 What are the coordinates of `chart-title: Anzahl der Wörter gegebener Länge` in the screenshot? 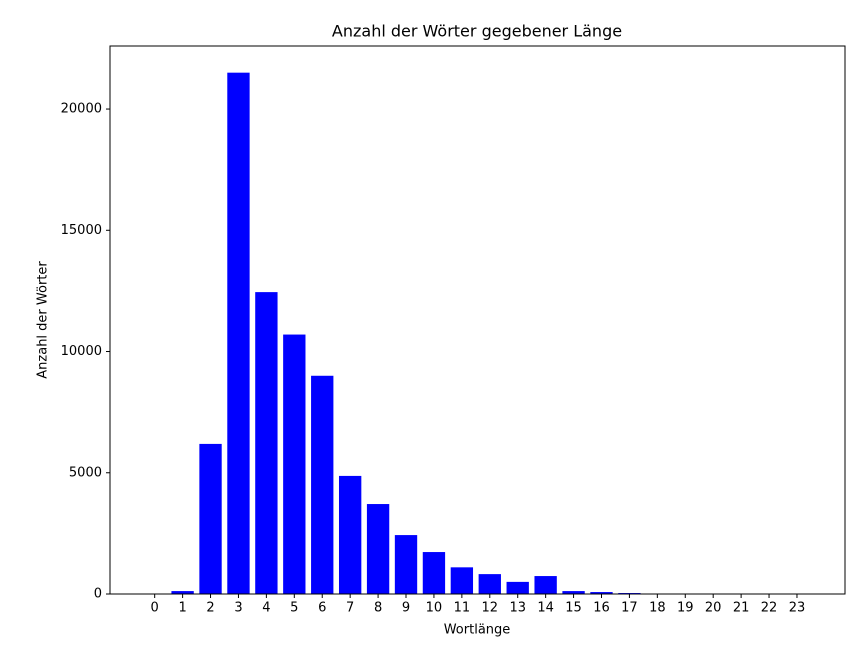 It's located at (477, 31).